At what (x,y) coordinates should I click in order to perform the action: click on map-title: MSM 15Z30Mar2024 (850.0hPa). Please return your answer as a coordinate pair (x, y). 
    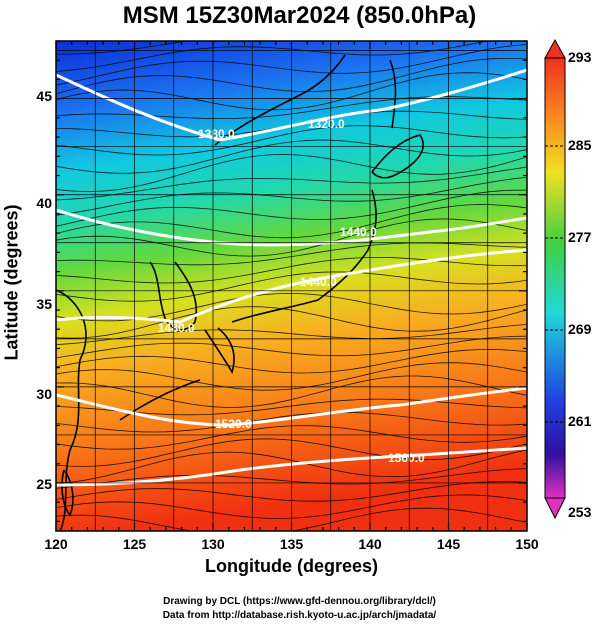
    Looking at the image, I should click on (299, 15).